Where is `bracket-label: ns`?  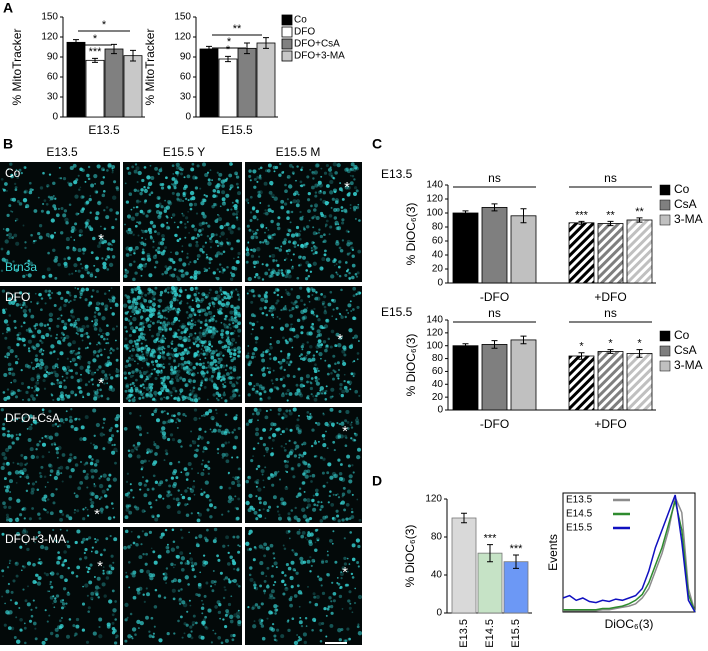 bracket-label: ns is located at coordinates (610, 313).